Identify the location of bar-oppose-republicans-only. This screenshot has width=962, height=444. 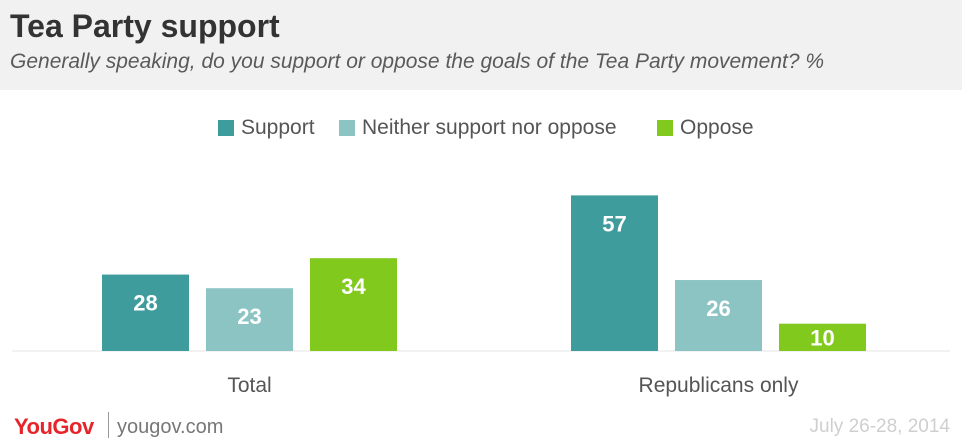
(822, 337).